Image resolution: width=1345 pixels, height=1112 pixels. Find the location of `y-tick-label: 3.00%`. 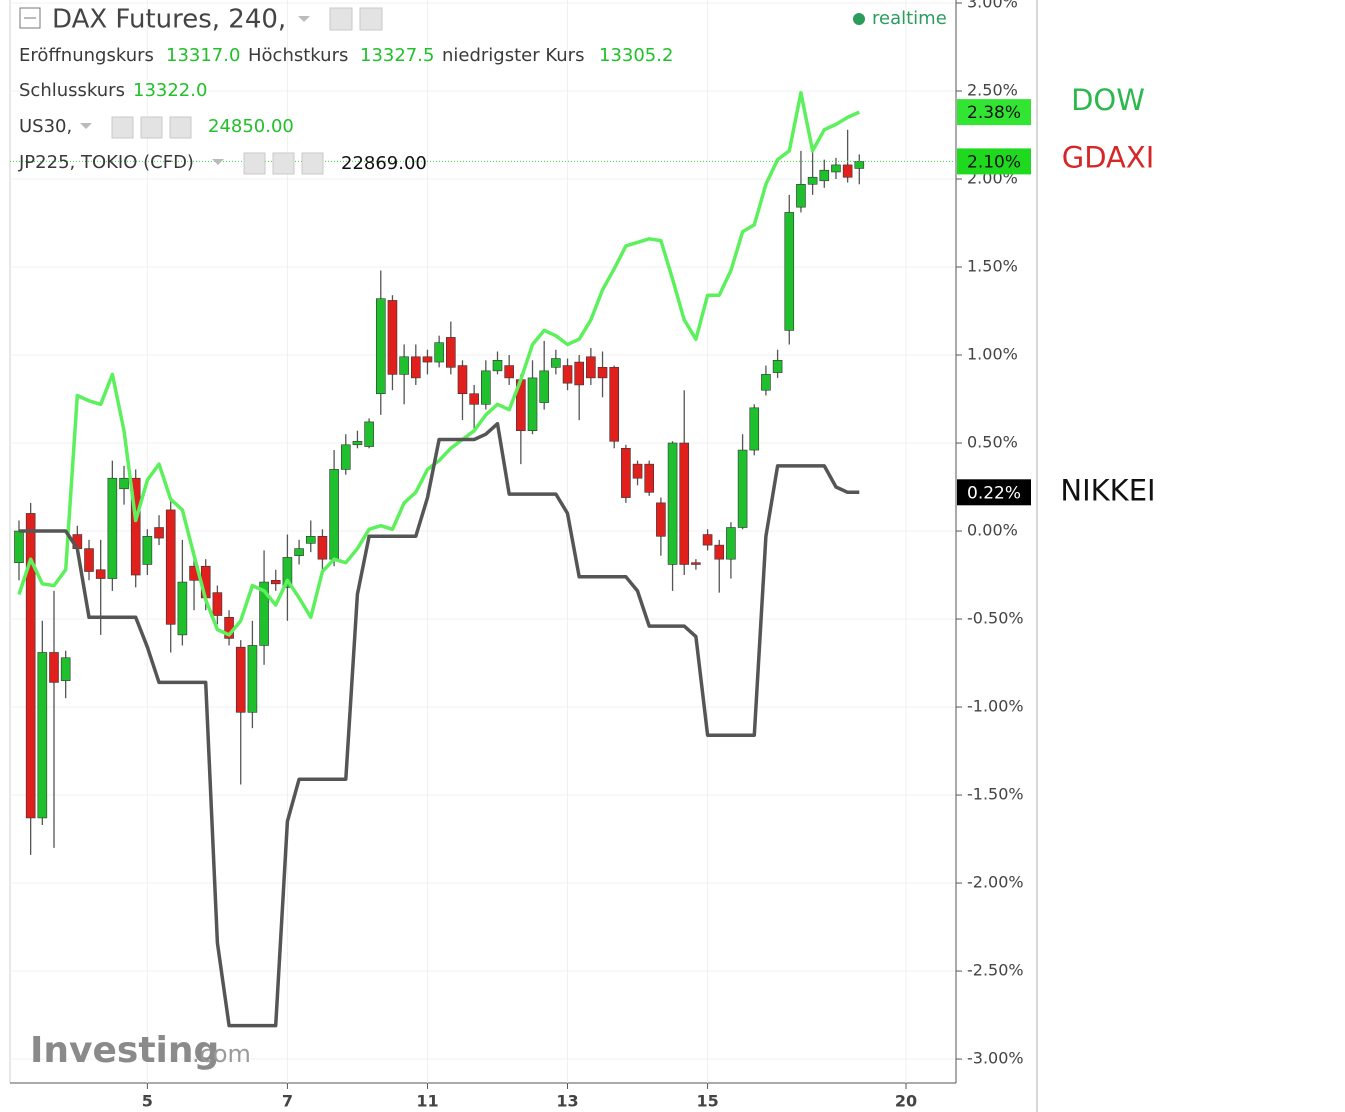

y-tick-label: 3.00% is located at coordinates (992, 5).